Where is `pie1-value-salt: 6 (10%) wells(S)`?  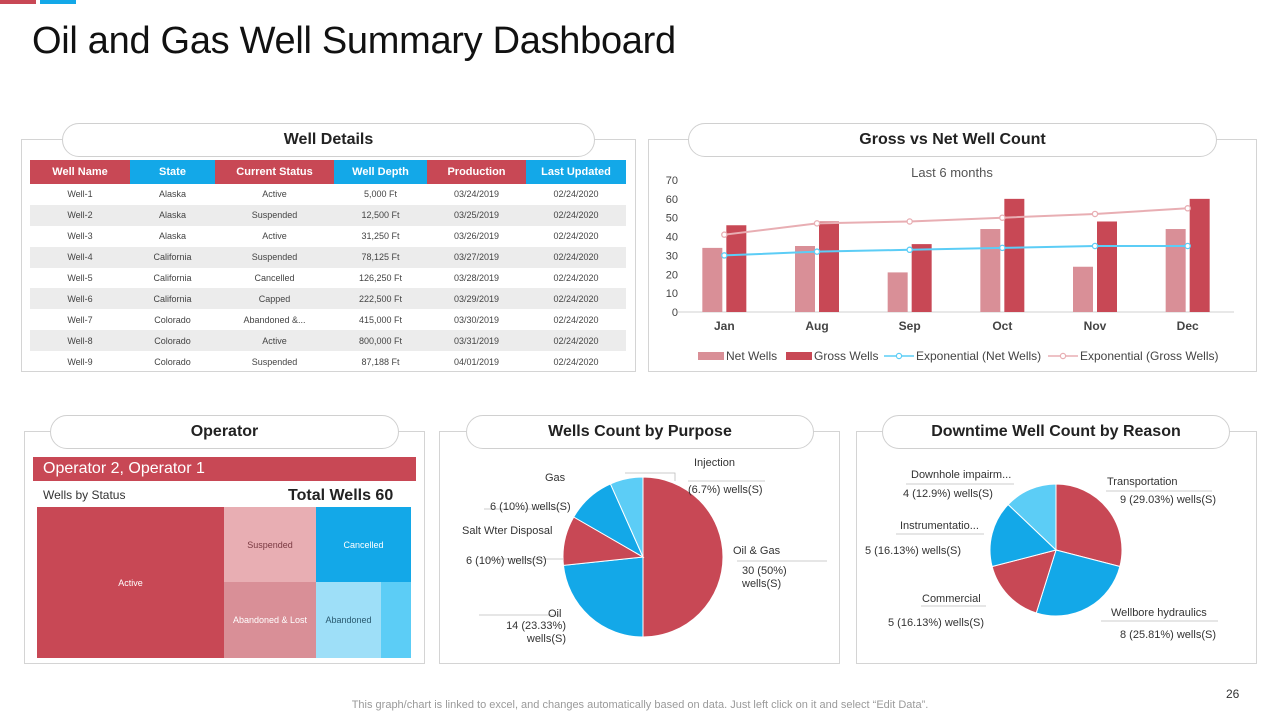
pie1-value-salt: 6 (10%) wells(S) is located at coordinates (506, 561).